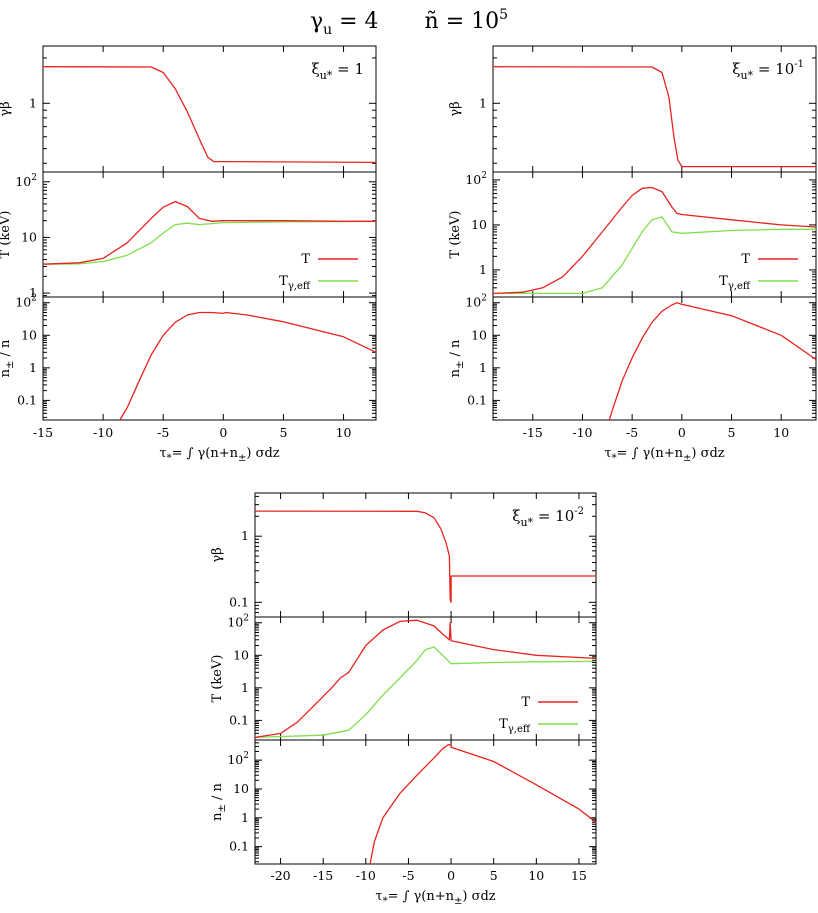  I want to click on subplot-temperature: 0.1 1 10 102 T (keV) T Tγ,eff, so click(403, 677).